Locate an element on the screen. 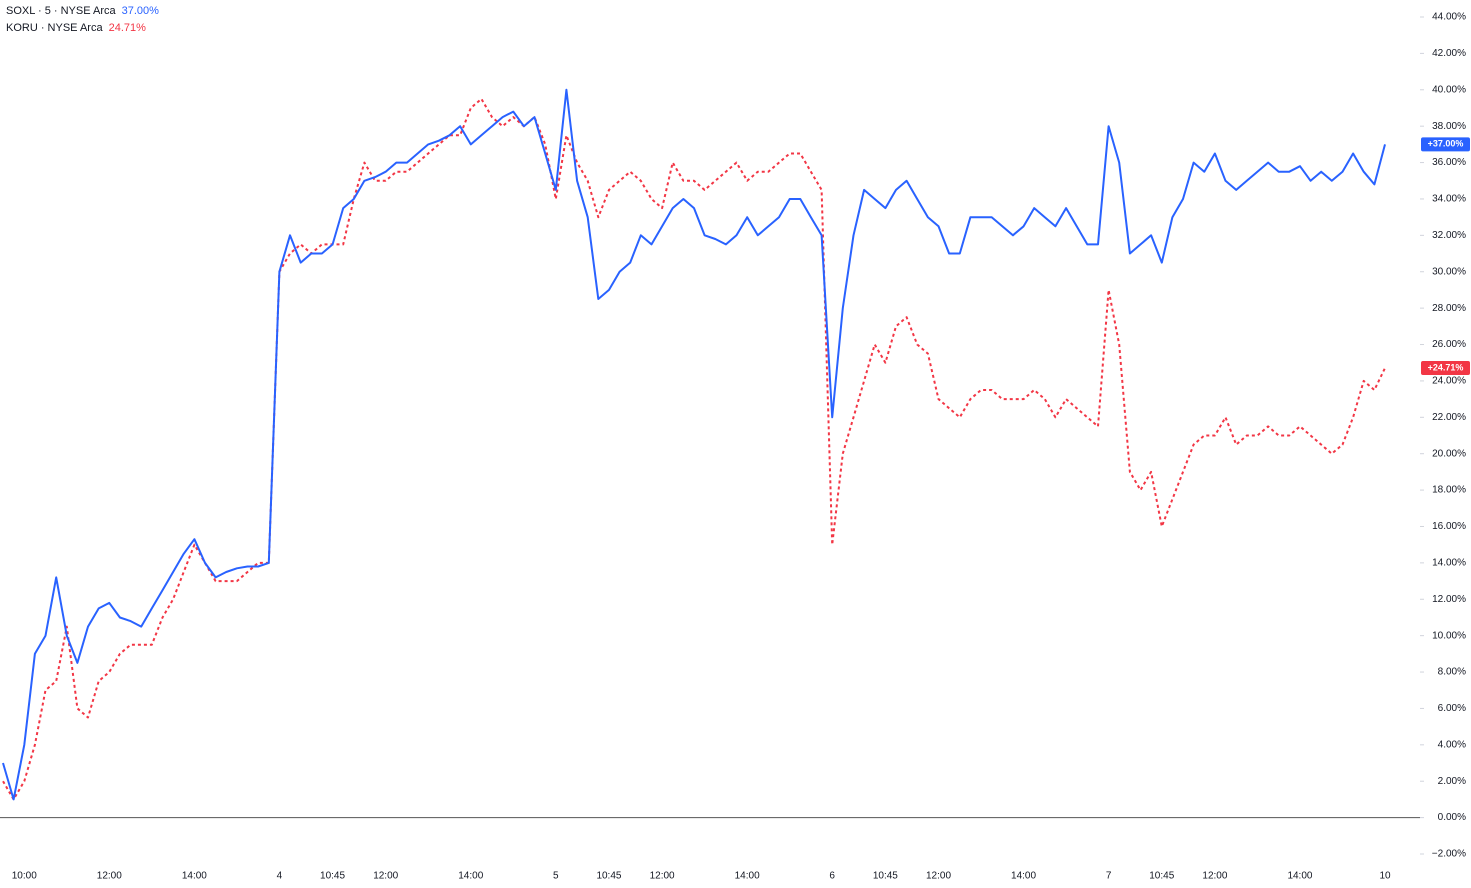  x-tick-label: 4 is located at coordinates (280, 876).